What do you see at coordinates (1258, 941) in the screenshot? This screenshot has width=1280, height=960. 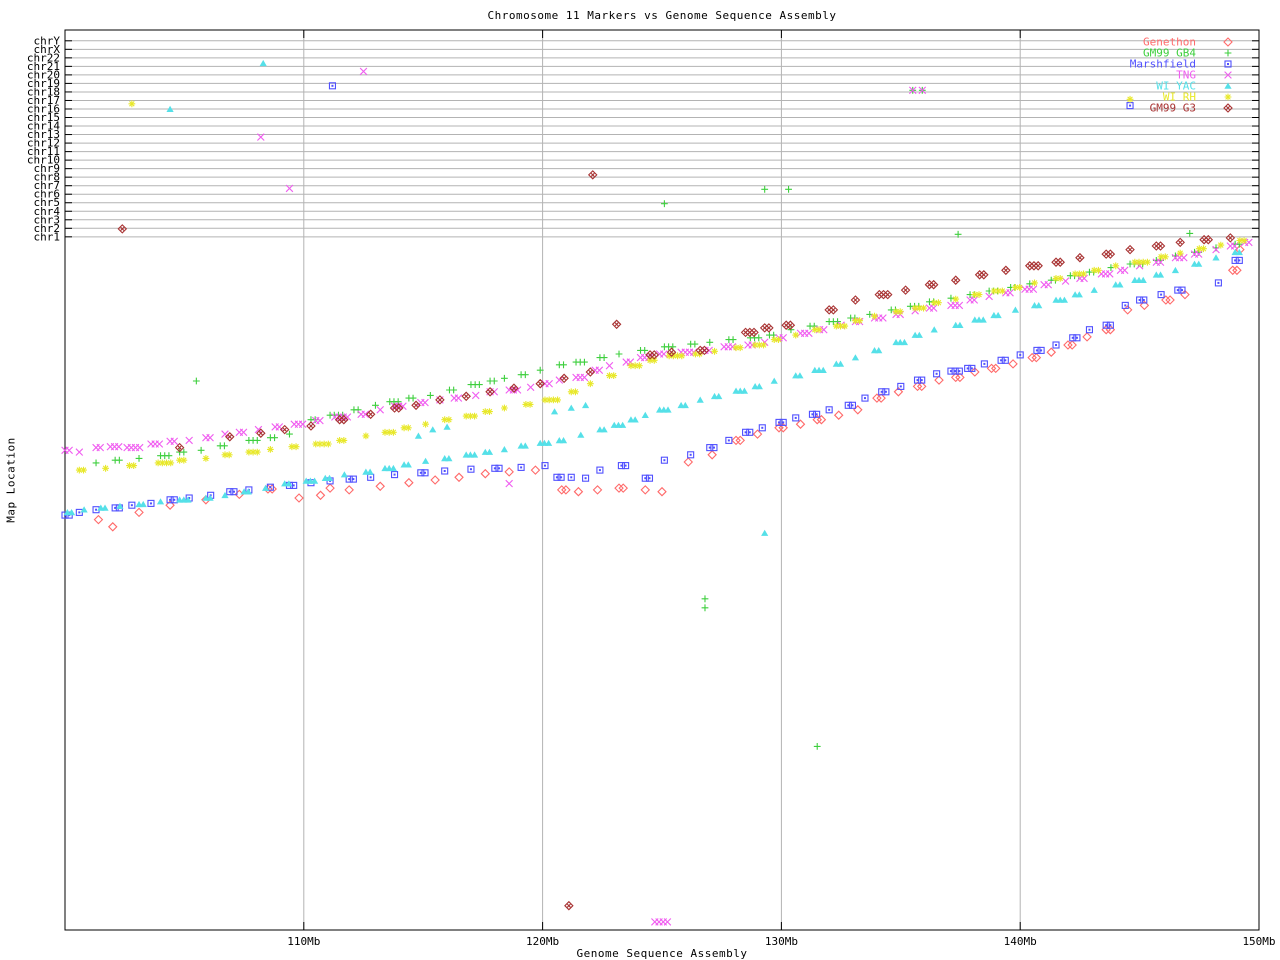 I see `x-tick-label: 150Mb` at bounding box center [1258, 941].